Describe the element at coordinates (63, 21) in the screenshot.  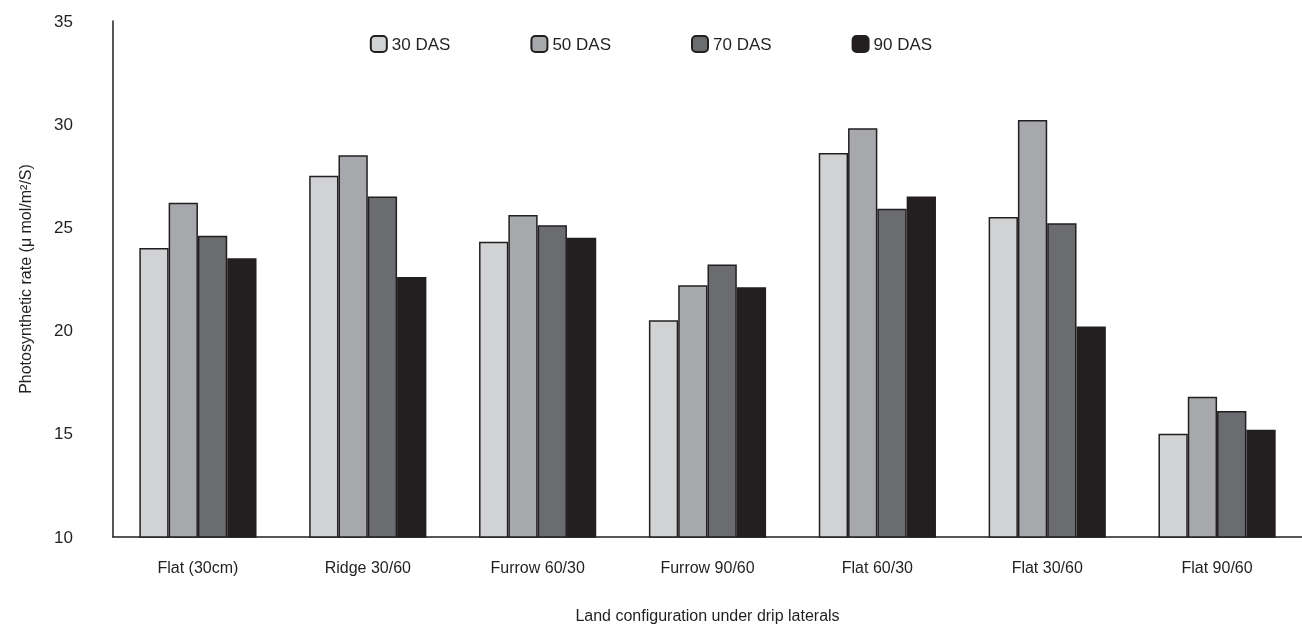
I see `y-tick-label: 35` at that location.